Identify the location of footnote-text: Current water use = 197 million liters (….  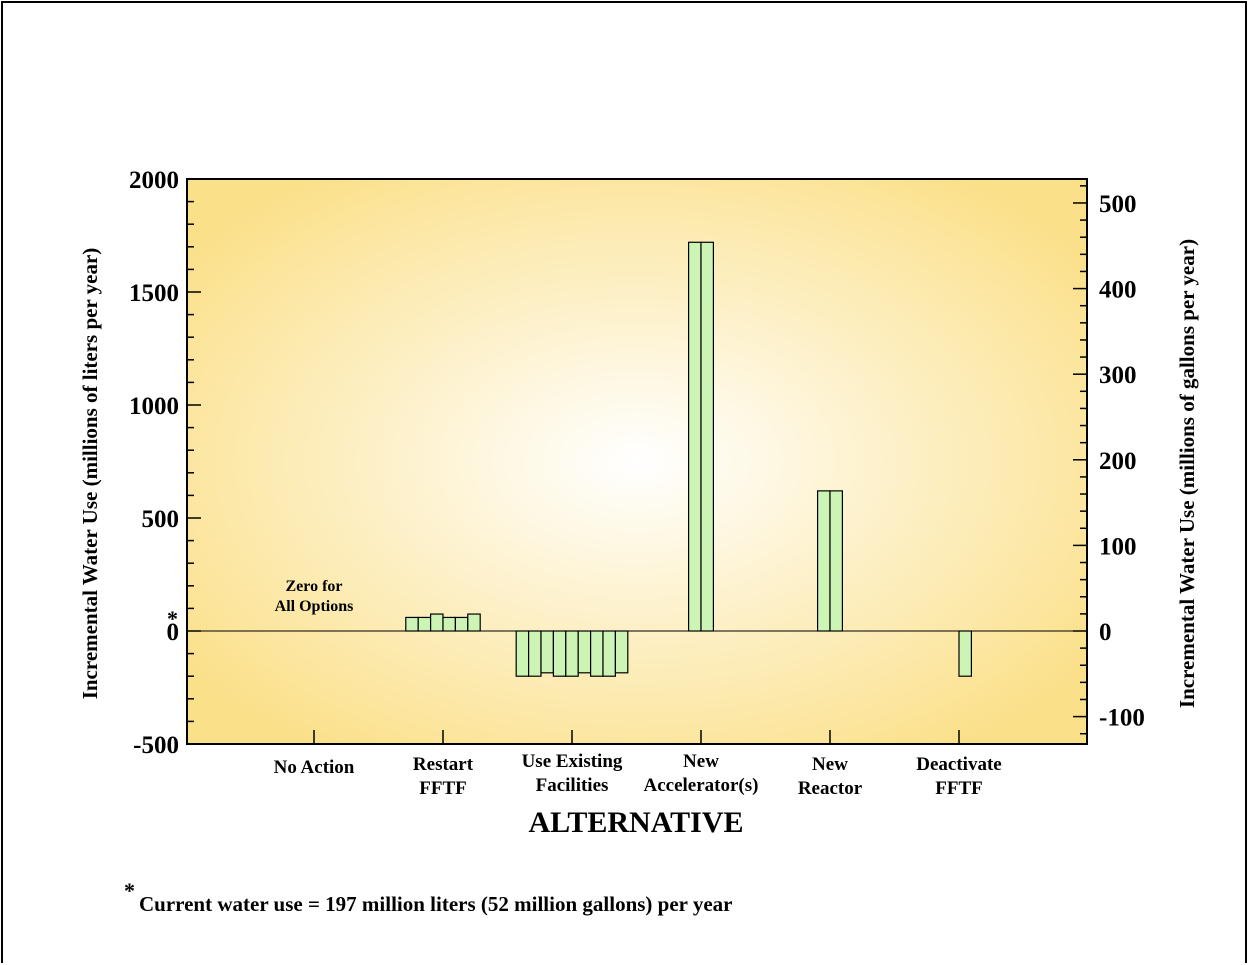
(436, 904).